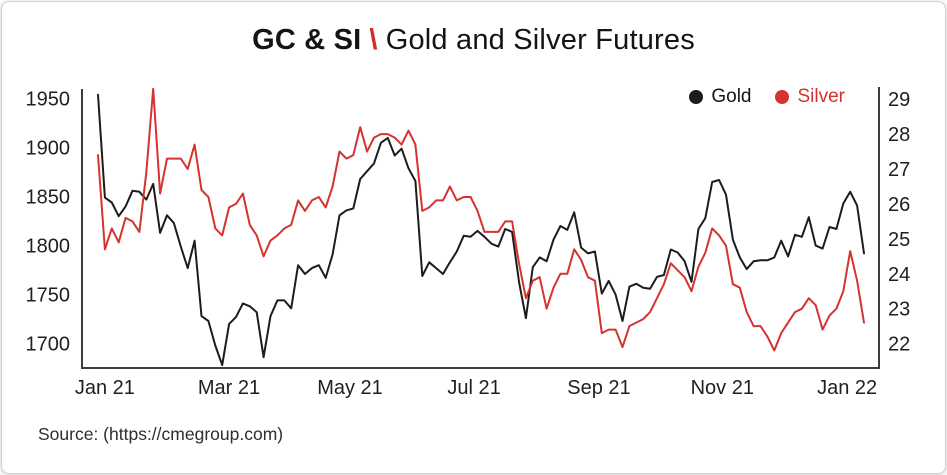 This screenshot has width=947, height=475. I want to click on x-axis-tick-label: Jul 21, so click(473, 388).